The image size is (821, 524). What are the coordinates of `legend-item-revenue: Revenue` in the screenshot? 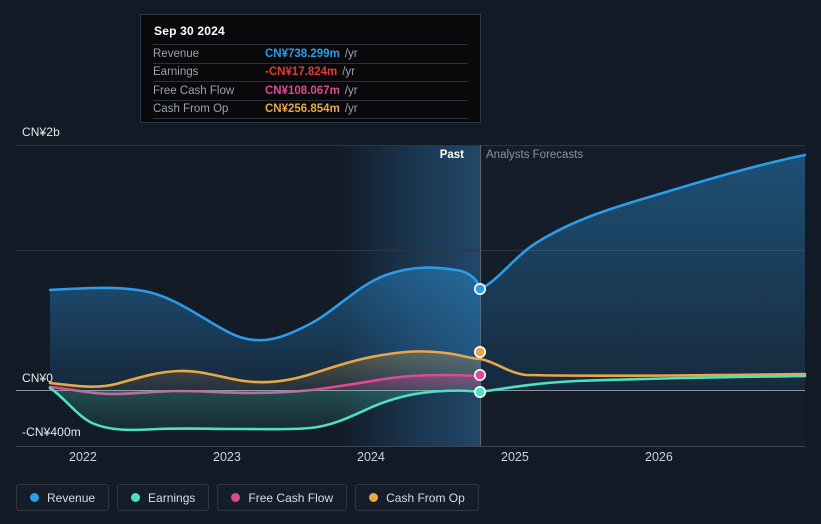 It's located at (63, 497).